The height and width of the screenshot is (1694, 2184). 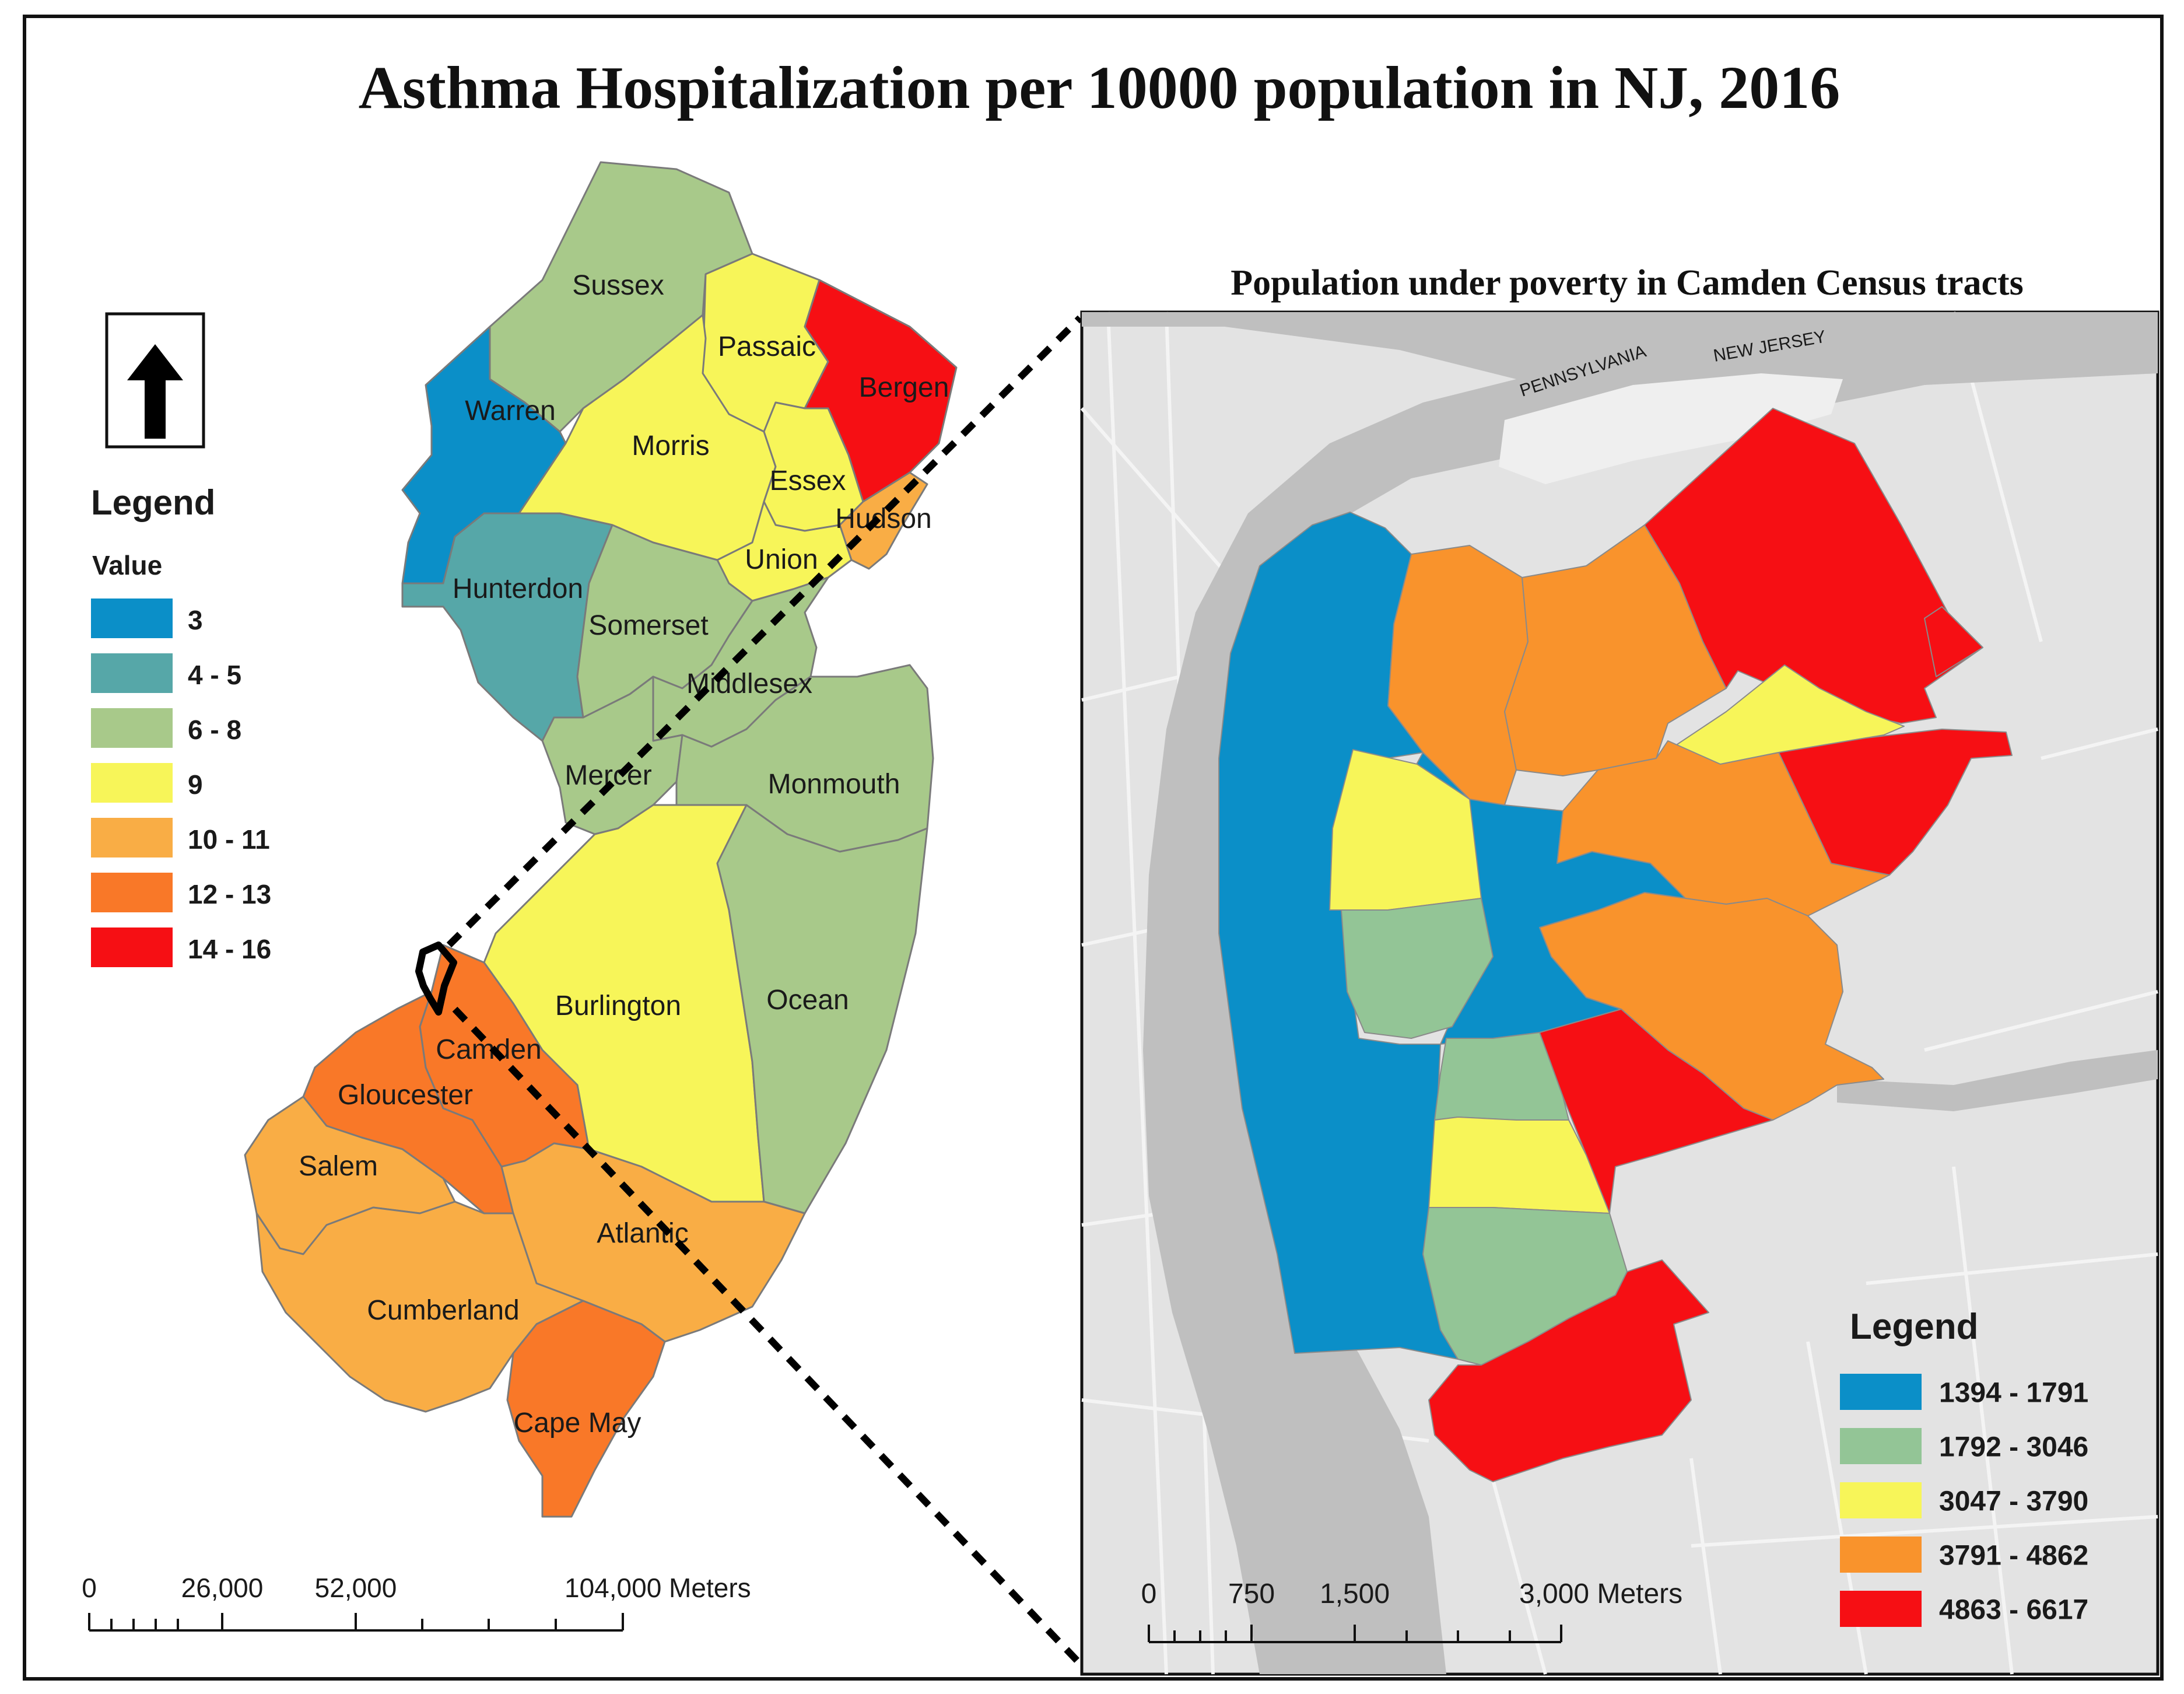 What do you see at coordinates (808, 481) in the screenshot?
I see `label-essex: Essex` at bounding box center [808, 481].